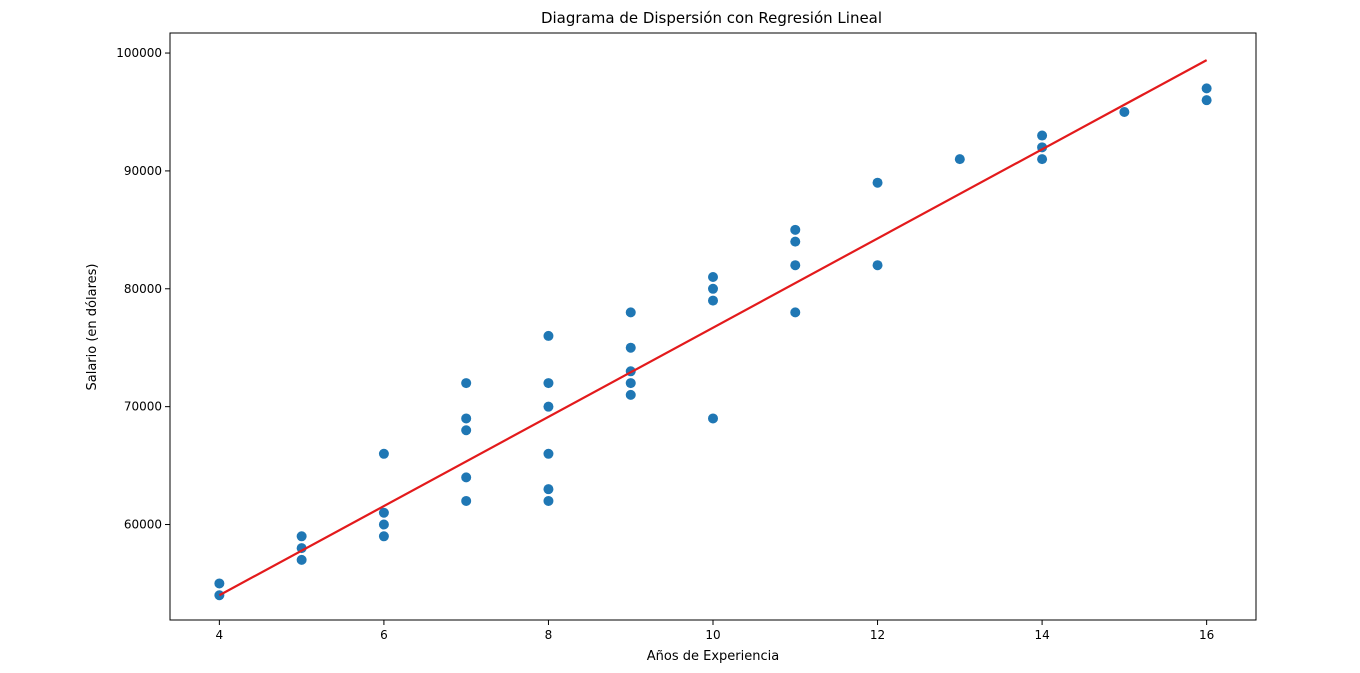 The image size is (1360, 673). Describe the element at coordinates (712, 635) in the screenshot. I see `x-tick-label: 10` at that location.